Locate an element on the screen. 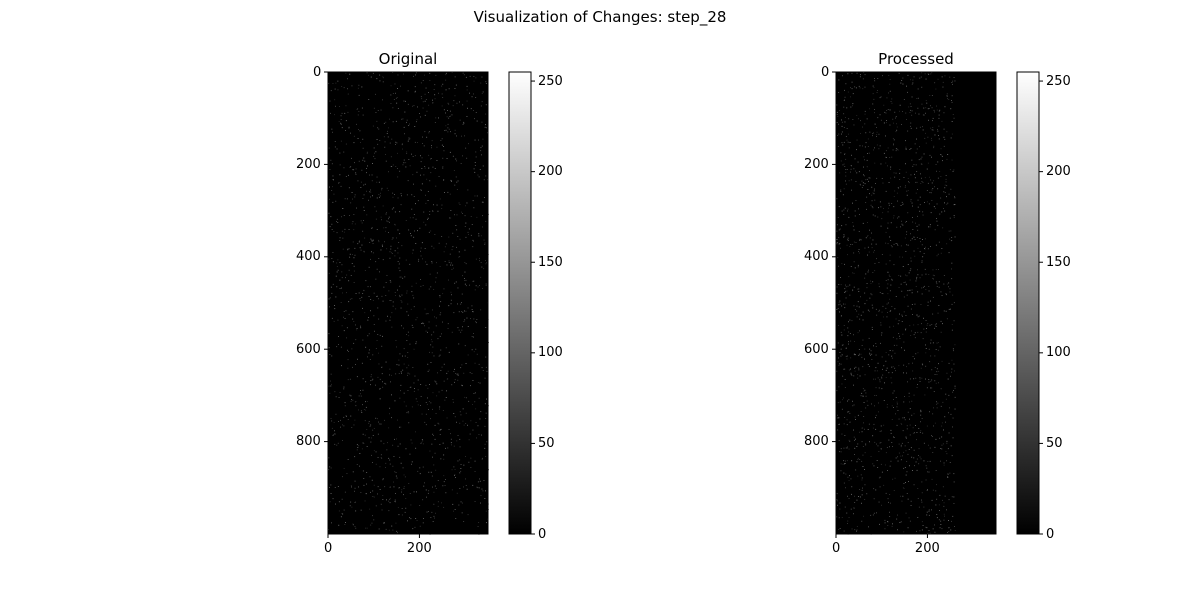 This screenshot has width=1200, height=600. y-tick-label: 200 is located at coordinates (816, 164).